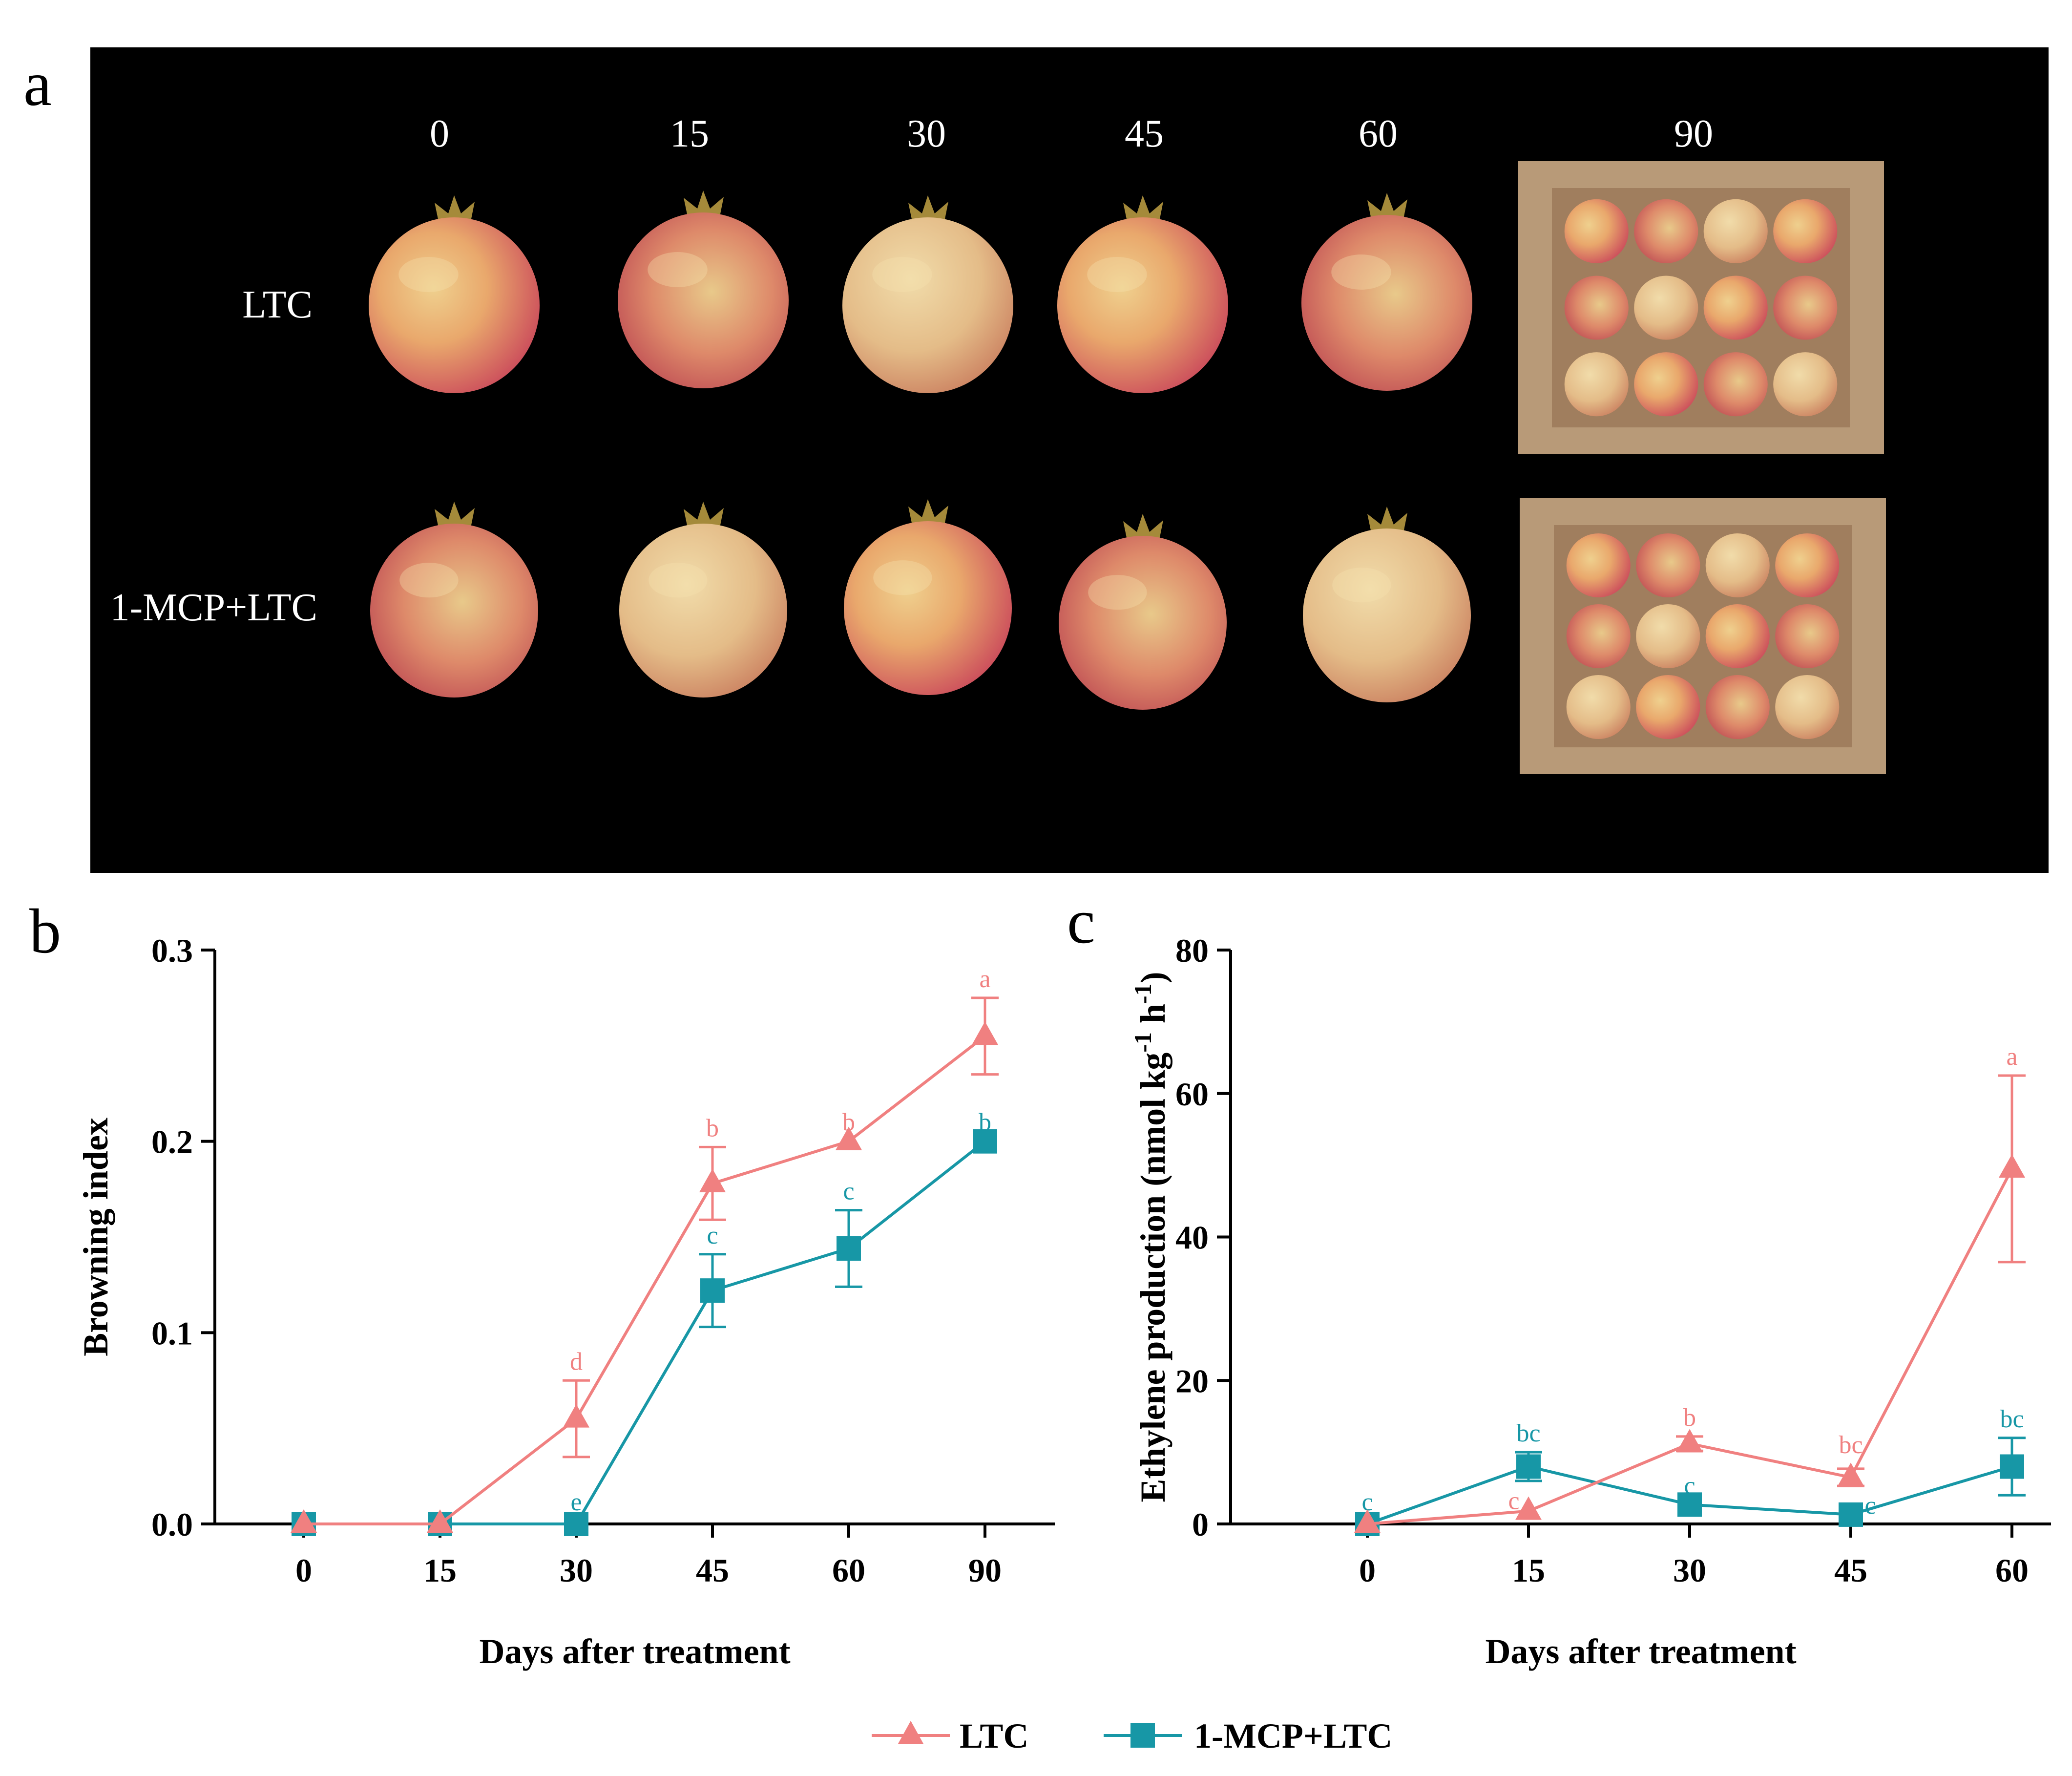 Image resolution: width=2072 pixels, height=1776 pixels. I want to click on y-tick-label: 0, so click(1200, 1525).